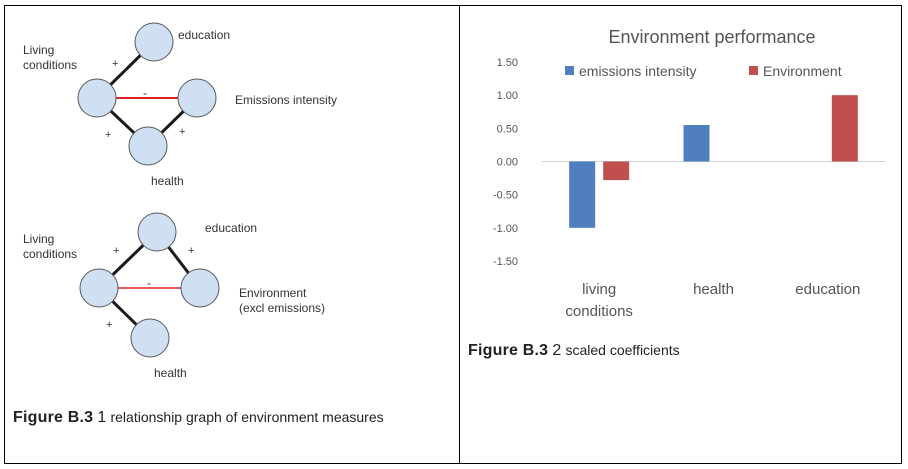  Describe the element at coordinates (557, 350) in the screenshot. I see `caption-number: 2` at that location.